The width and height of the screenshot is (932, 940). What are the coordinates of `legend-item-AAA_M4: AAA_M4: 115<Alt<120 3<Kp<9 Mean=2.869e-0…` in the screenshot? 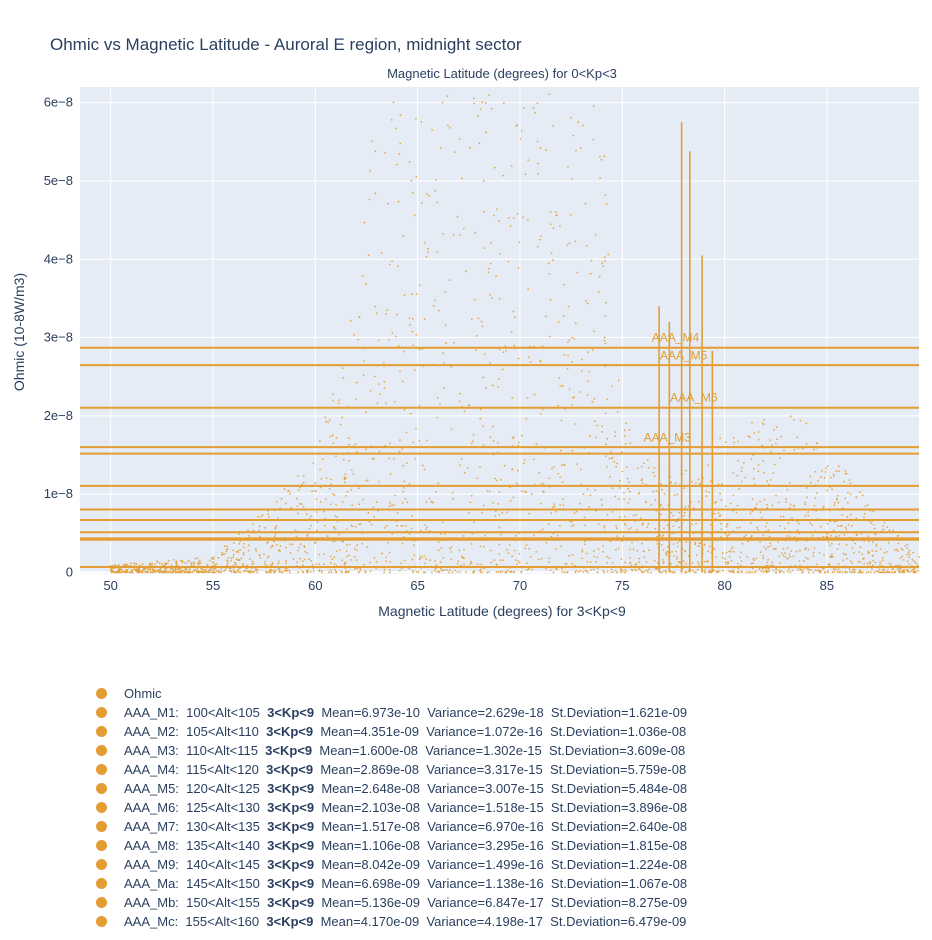 It's located at (506, 769).